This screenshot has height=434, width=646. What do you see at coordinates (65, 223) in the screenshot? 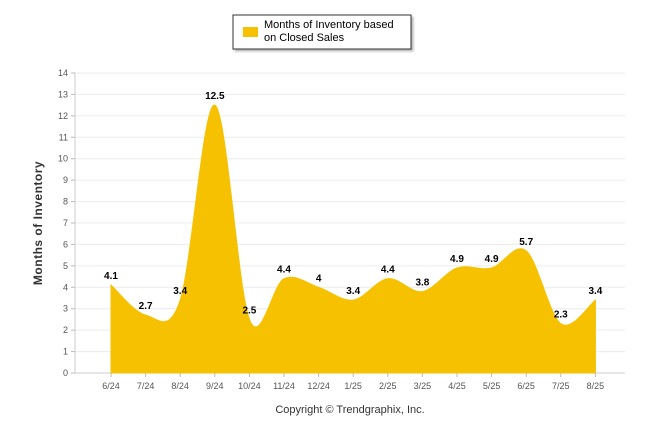
I see `y-tick-label: 7` at bounding box center [65, 223].